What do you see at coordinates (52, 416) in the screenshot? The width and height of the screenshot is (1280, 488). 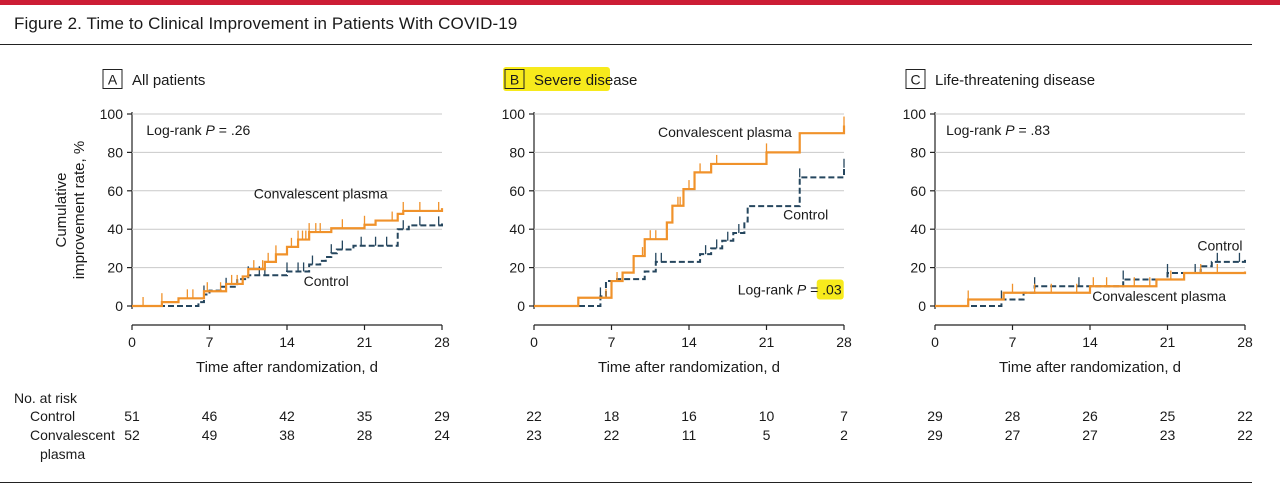 I see `at-risk-row-label-control: Control` at bounding box center [52, 416].